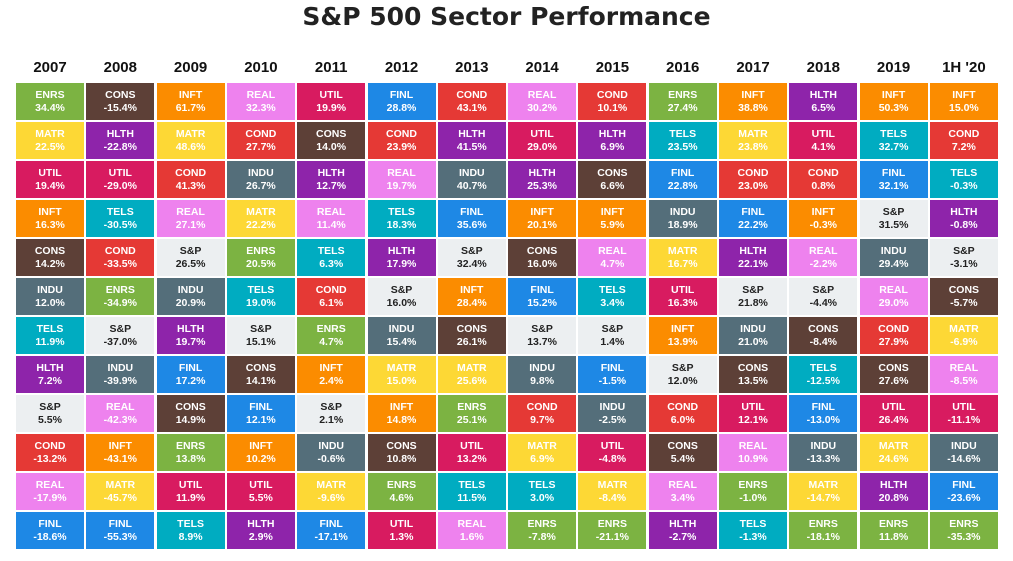  I want to click on sector-cell: COND 9.7%, so click(542, 413).